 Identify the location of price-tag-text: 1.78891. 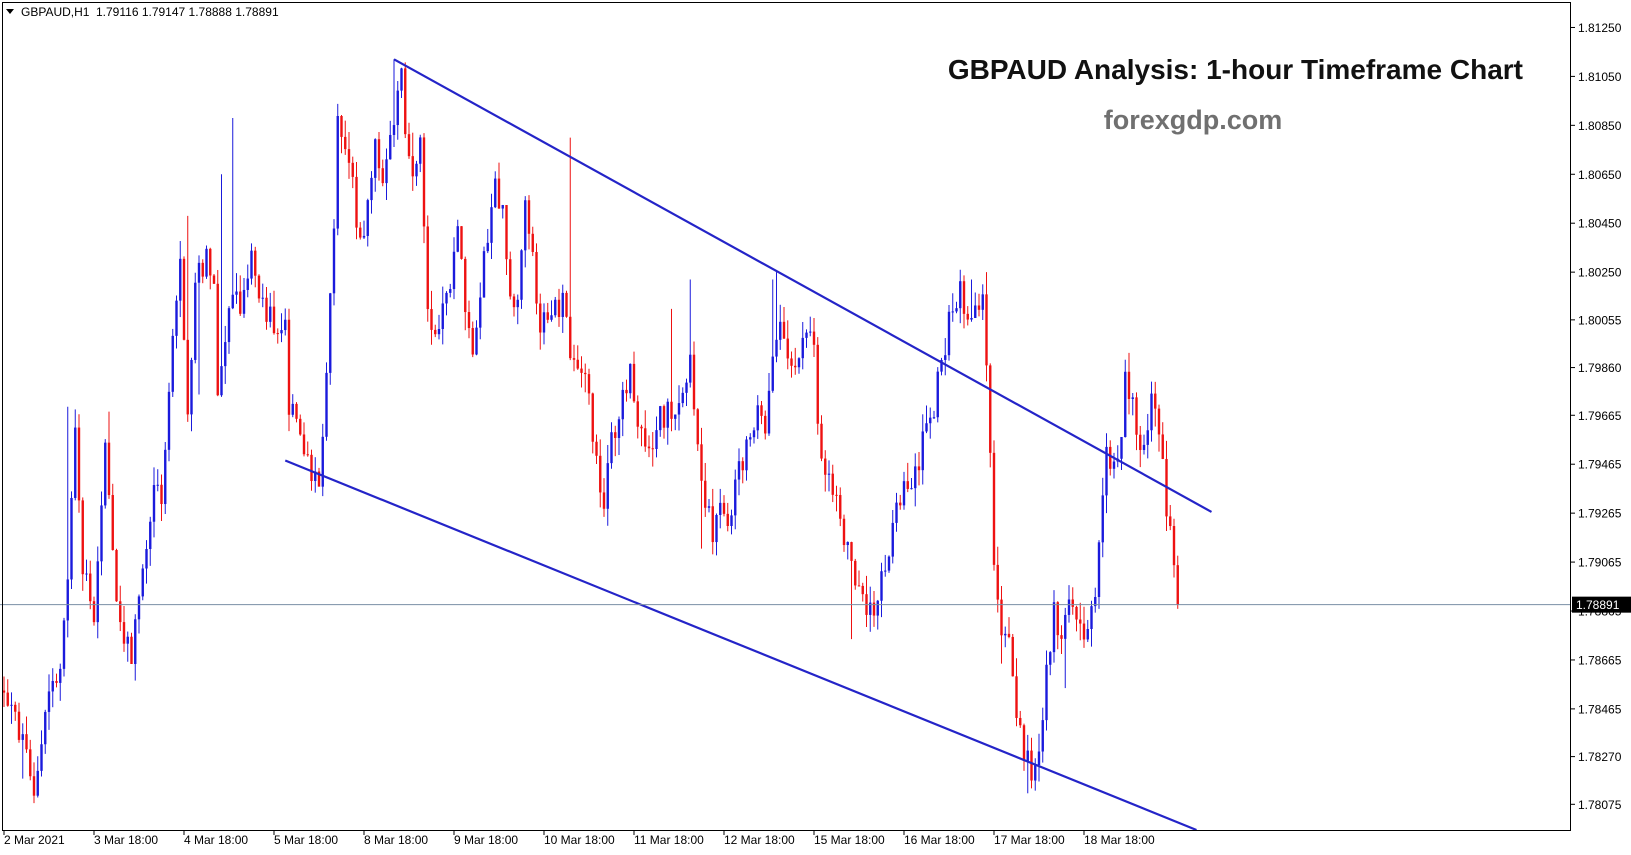
(1598, 605).